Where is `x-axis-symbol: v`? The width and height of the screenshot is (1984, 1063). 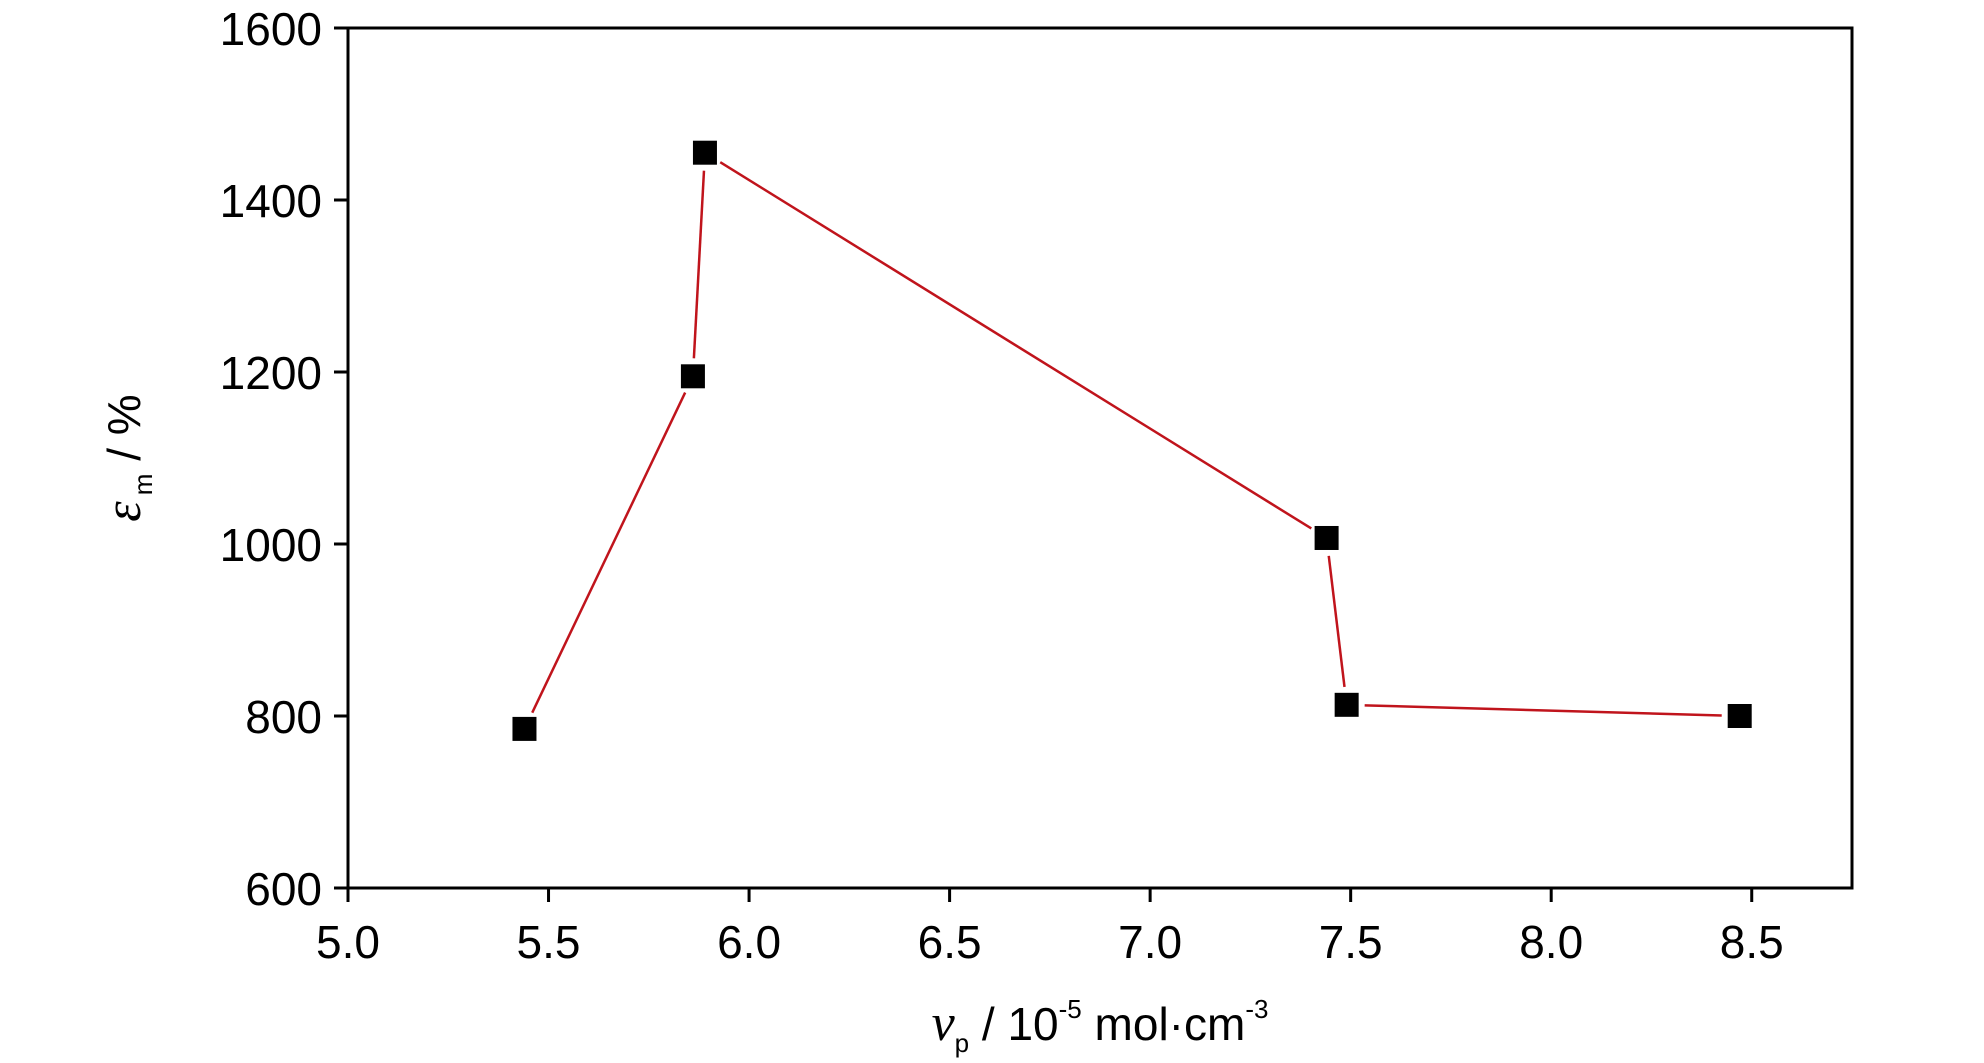 x-axis-symbol: v is located at coordinates (944, 1023).